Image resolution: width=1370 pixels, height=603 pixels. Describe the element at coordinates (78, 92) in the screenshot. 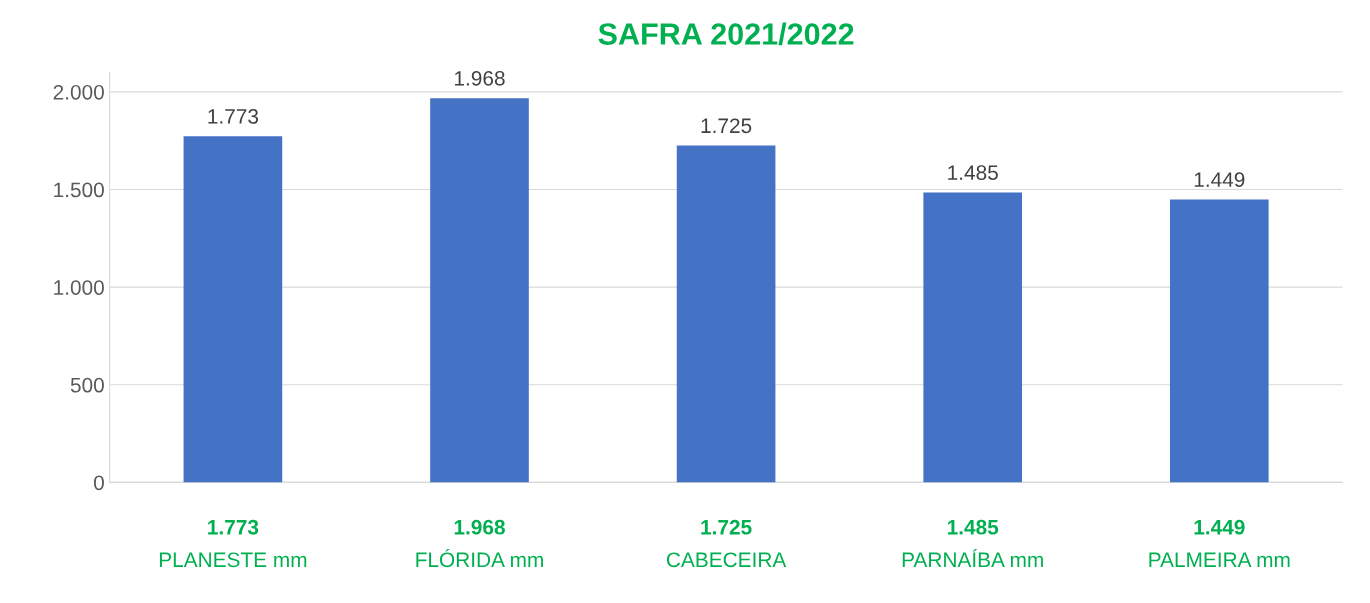

I see `y-tick-label: 2.000` at that location.